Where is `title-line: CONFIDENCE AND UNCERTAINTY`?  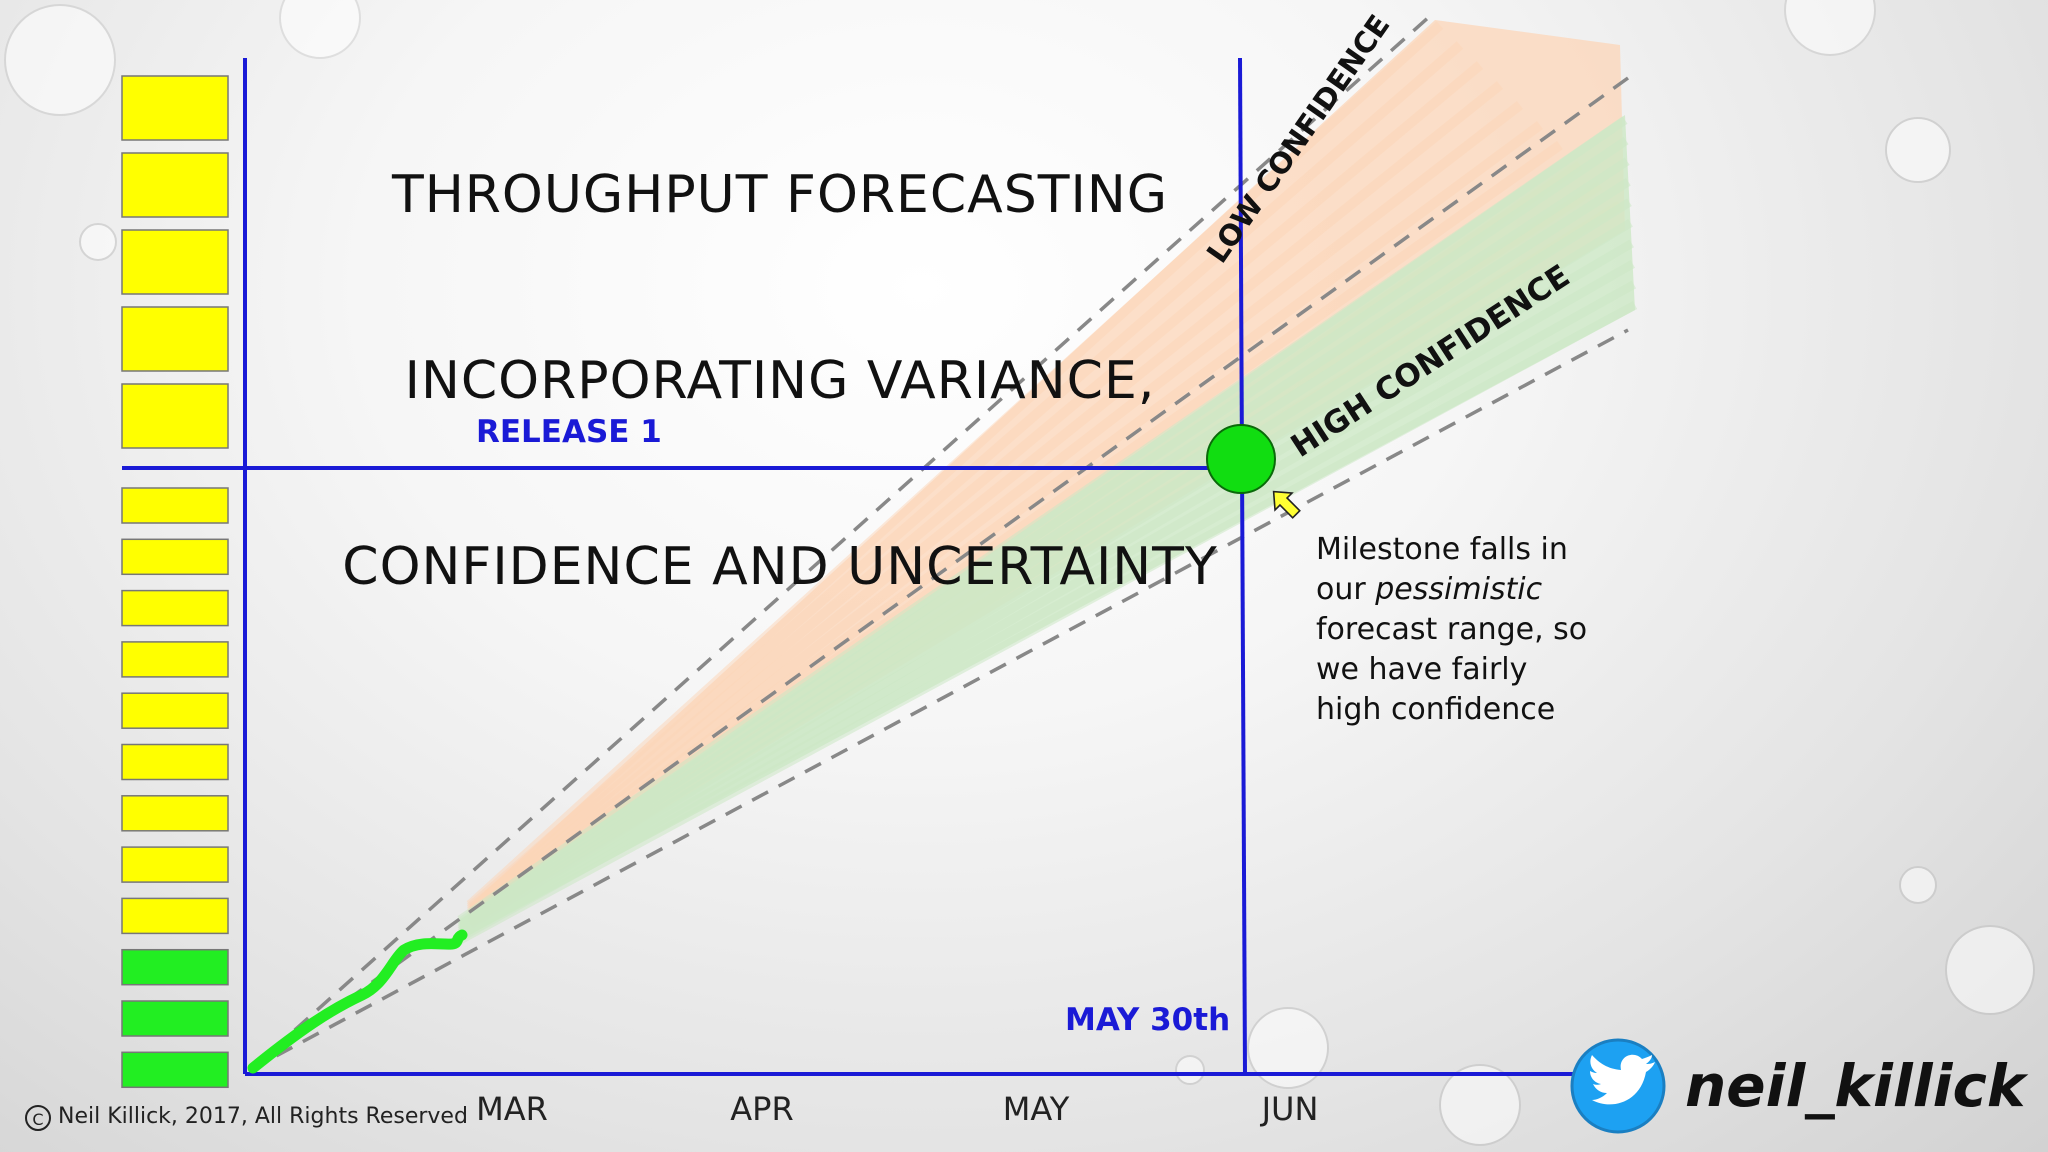 title-line: CONFIDENCE AND UNCERTAINTY is located at coordinates (780, 567).